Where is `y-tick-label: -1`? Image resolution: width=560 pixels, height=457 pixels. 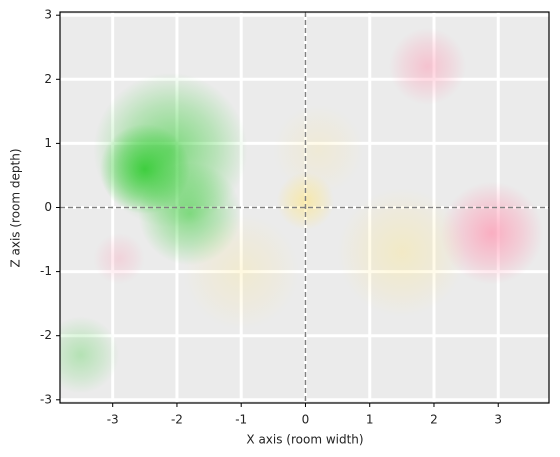 y-tick-label: -1 is located at coordinates (46, 271).